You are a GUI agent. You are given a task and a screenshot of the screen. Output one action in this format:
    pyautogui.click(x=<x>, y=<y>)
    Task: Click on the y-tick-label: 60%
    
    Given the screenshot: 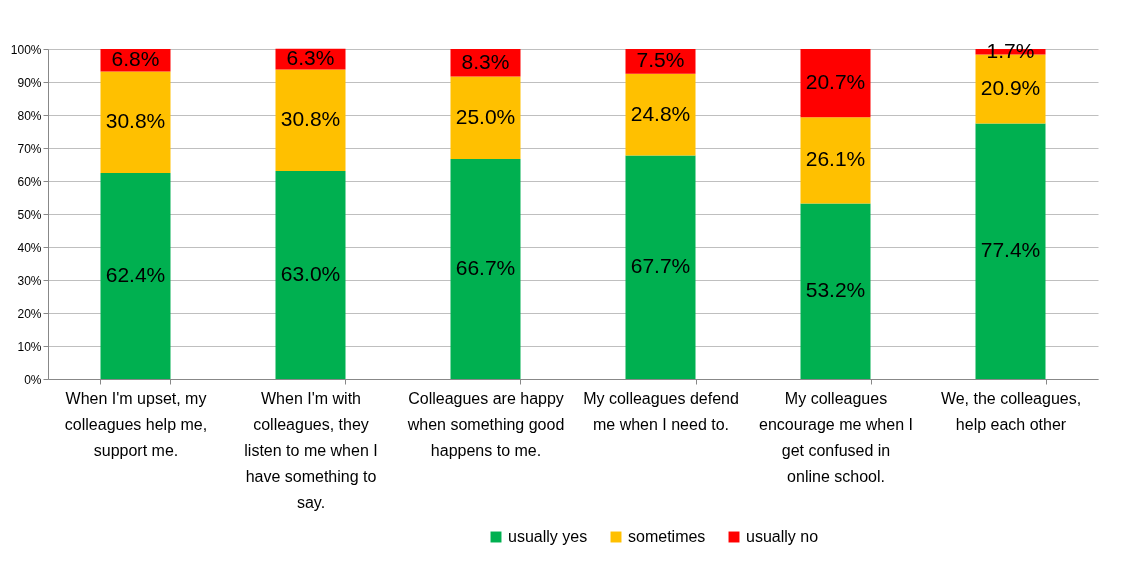 What is the action you would take?
    pyautogui.click(x=29, y=181)
    